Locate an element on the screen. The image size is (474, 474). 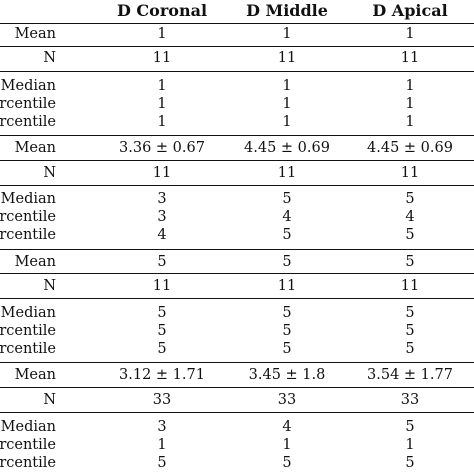
cell-d-coronal: 4 is located at coordinates (162, 235).